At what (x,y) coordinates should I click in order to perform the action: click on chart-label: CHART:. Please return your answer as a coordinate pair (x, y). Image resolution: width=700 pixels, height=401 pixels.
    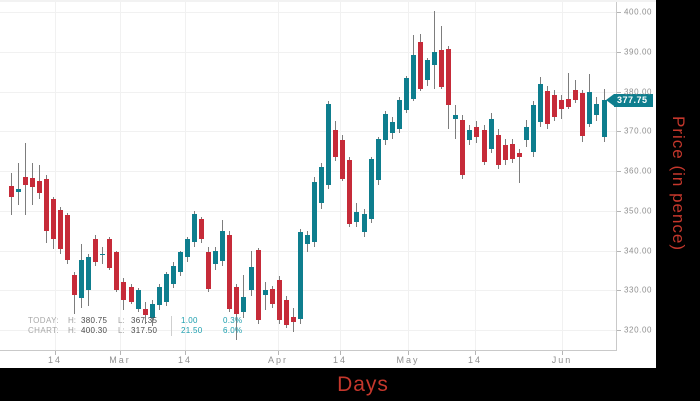
    Looking at the image, I should click on (44, 330).